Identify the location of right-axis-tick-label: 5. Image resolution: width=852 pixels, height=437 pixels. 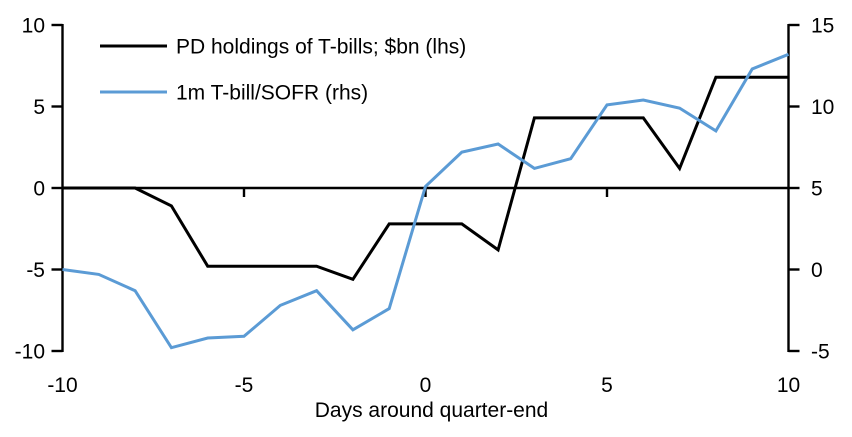
(817, 189).